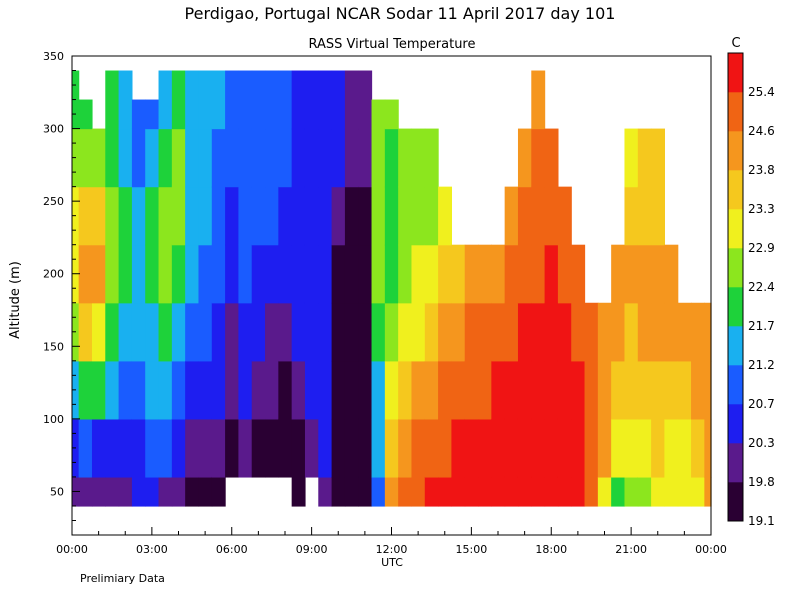 The width and height of the screenshot is (800, 604). I want to click on x-tick-label: 09:00, so click(312, 549).